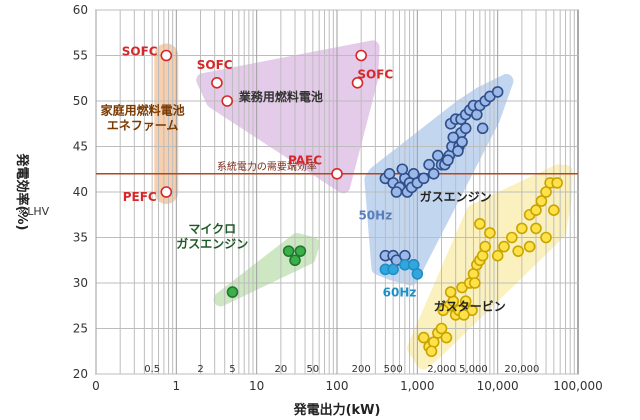 This screenshot has width=640, height=420. Describe the element at coordinates (417, 386) in the screenshot. I see `x-tick-label: 1,000` at that location.